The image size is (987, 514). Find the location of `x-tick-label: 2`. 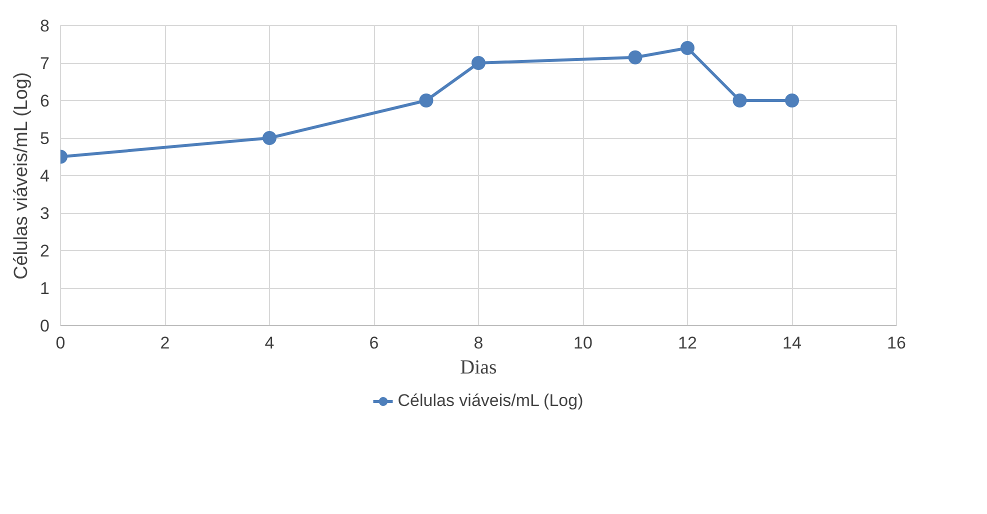

x-tick-label: 2 is located at coordinates (165, 343).